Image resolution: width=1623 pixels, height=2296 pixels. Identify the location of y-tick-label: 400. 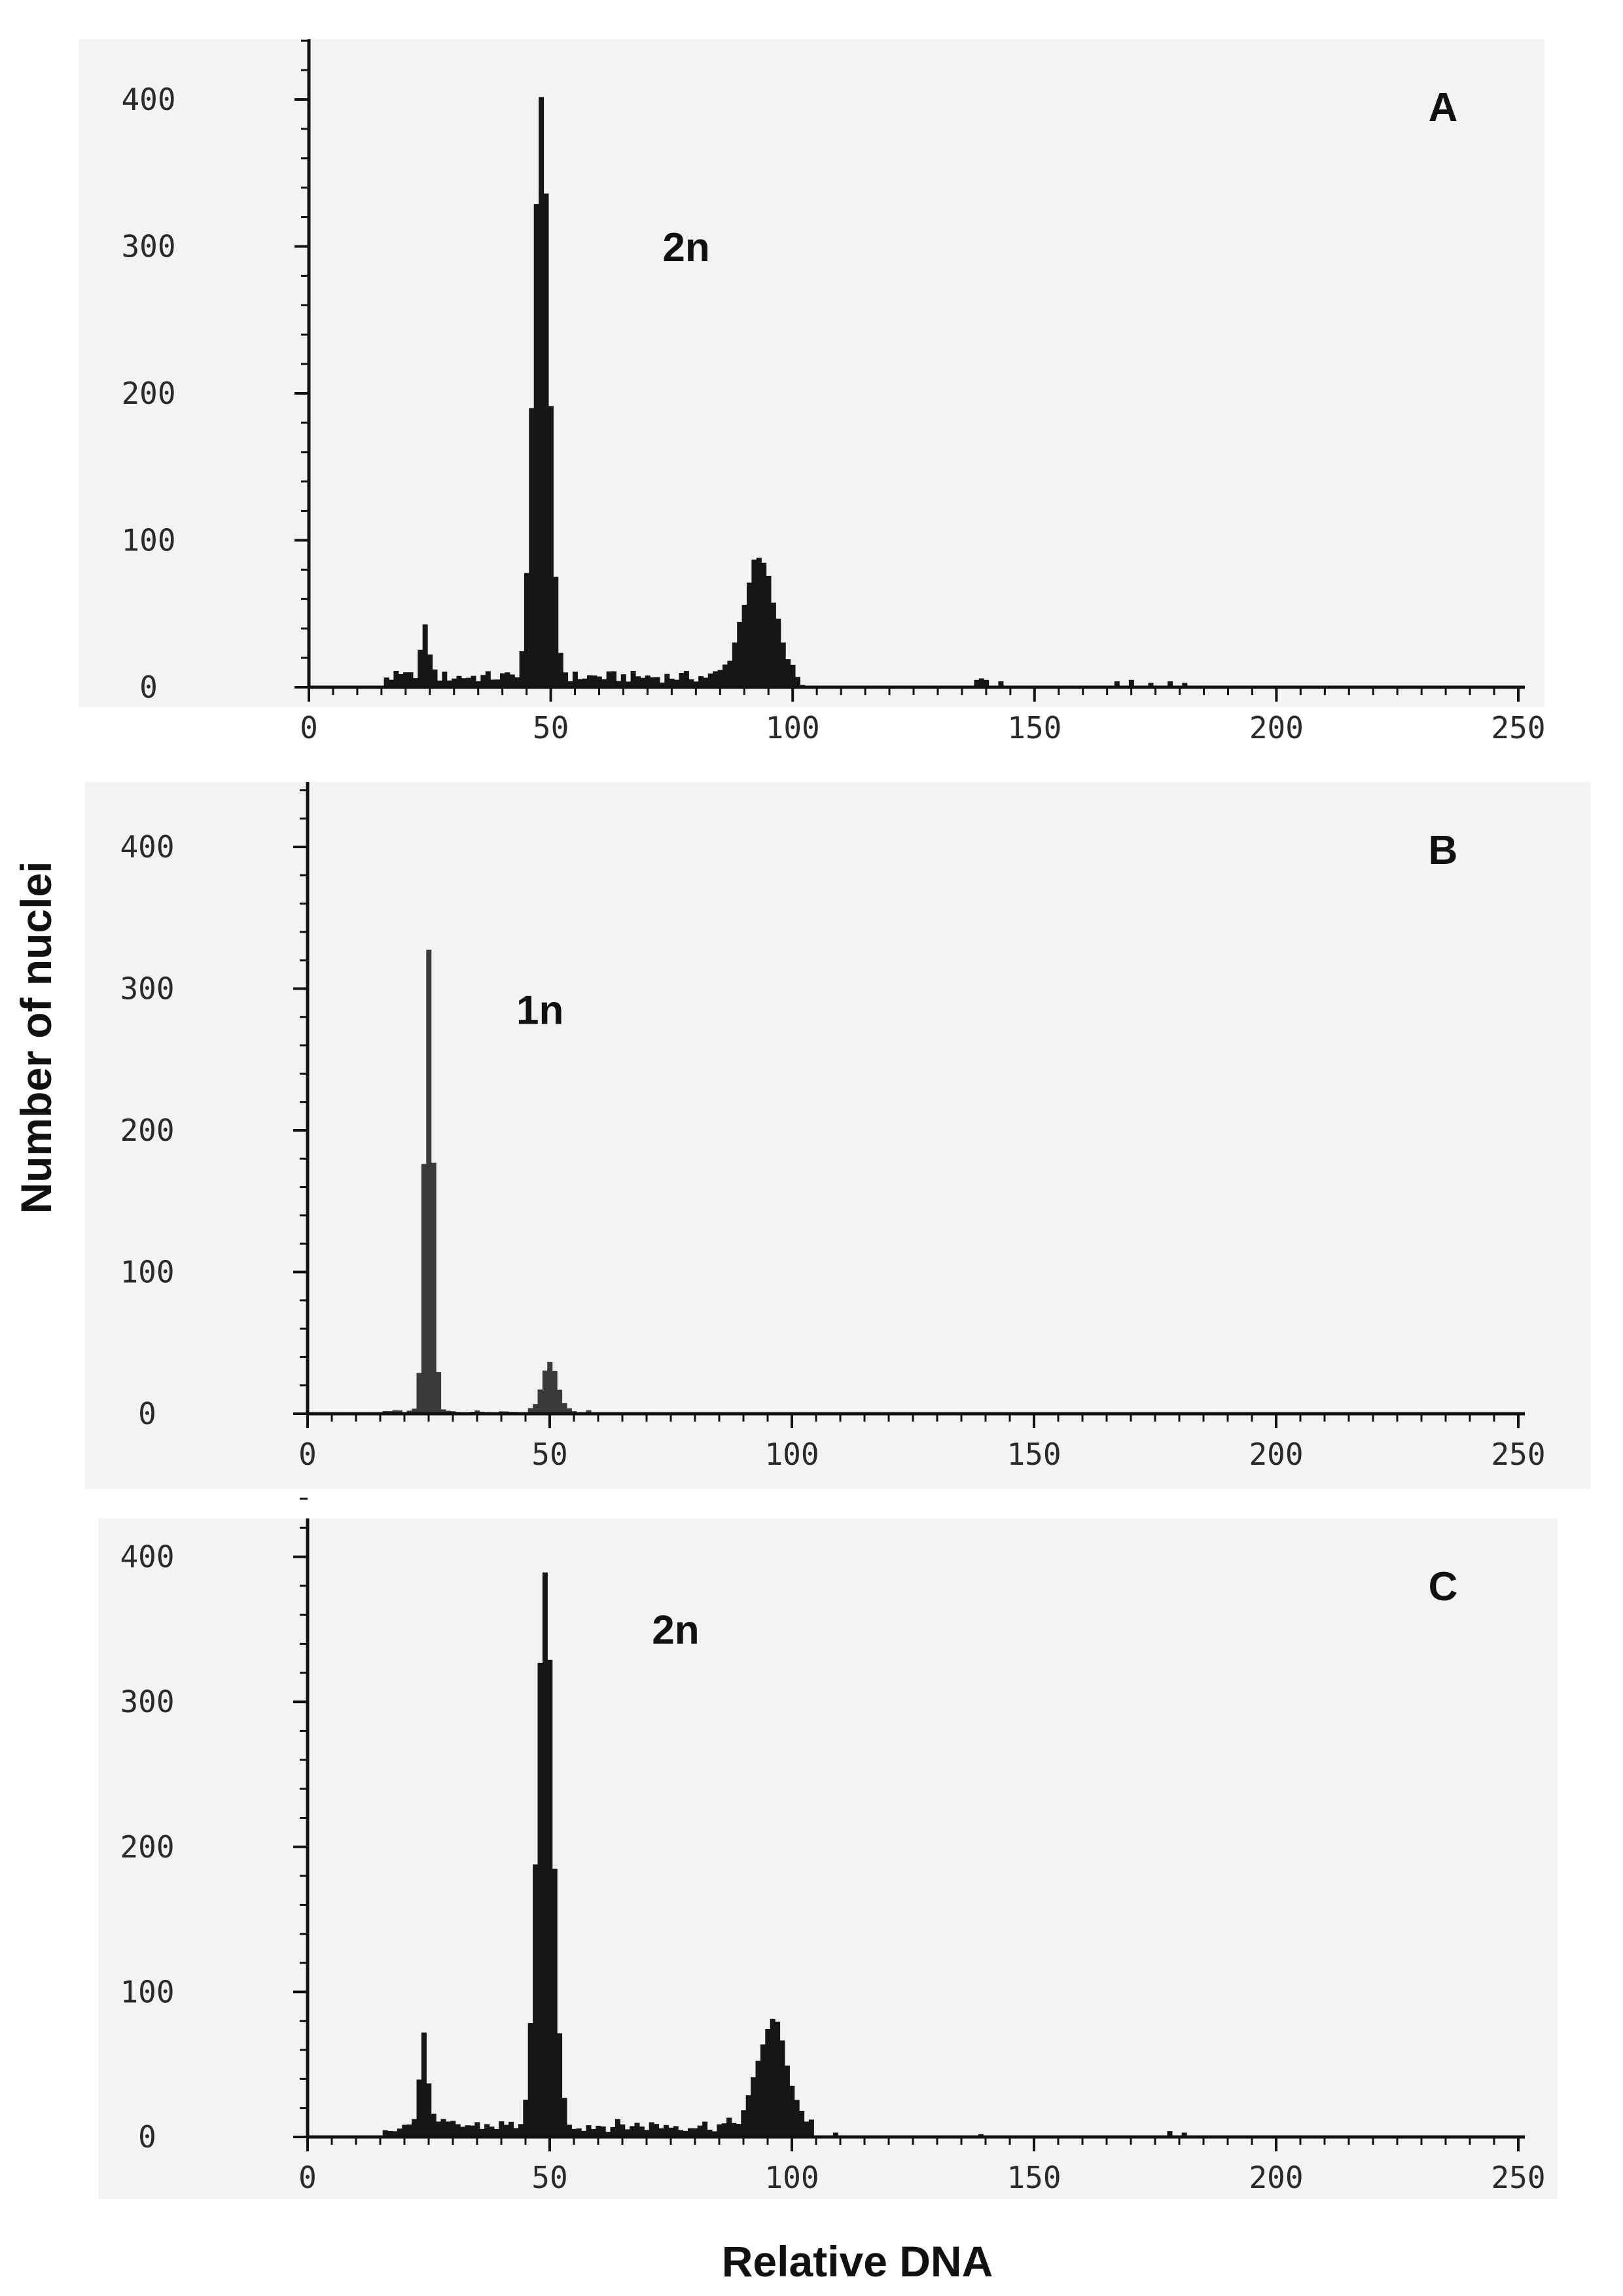
(148, 99).